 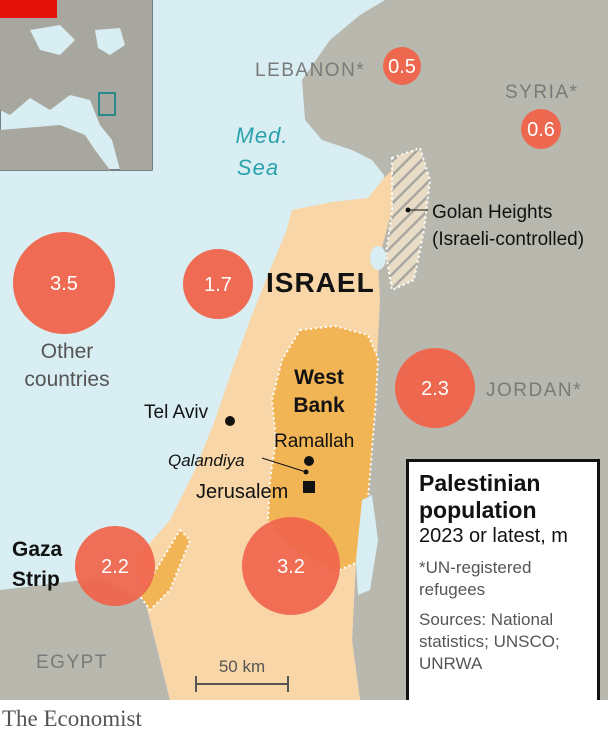 What do you see at coordinates (309, 461) in the screenshot?
I see `ramallah-dot` at bounding box center [309, 461].